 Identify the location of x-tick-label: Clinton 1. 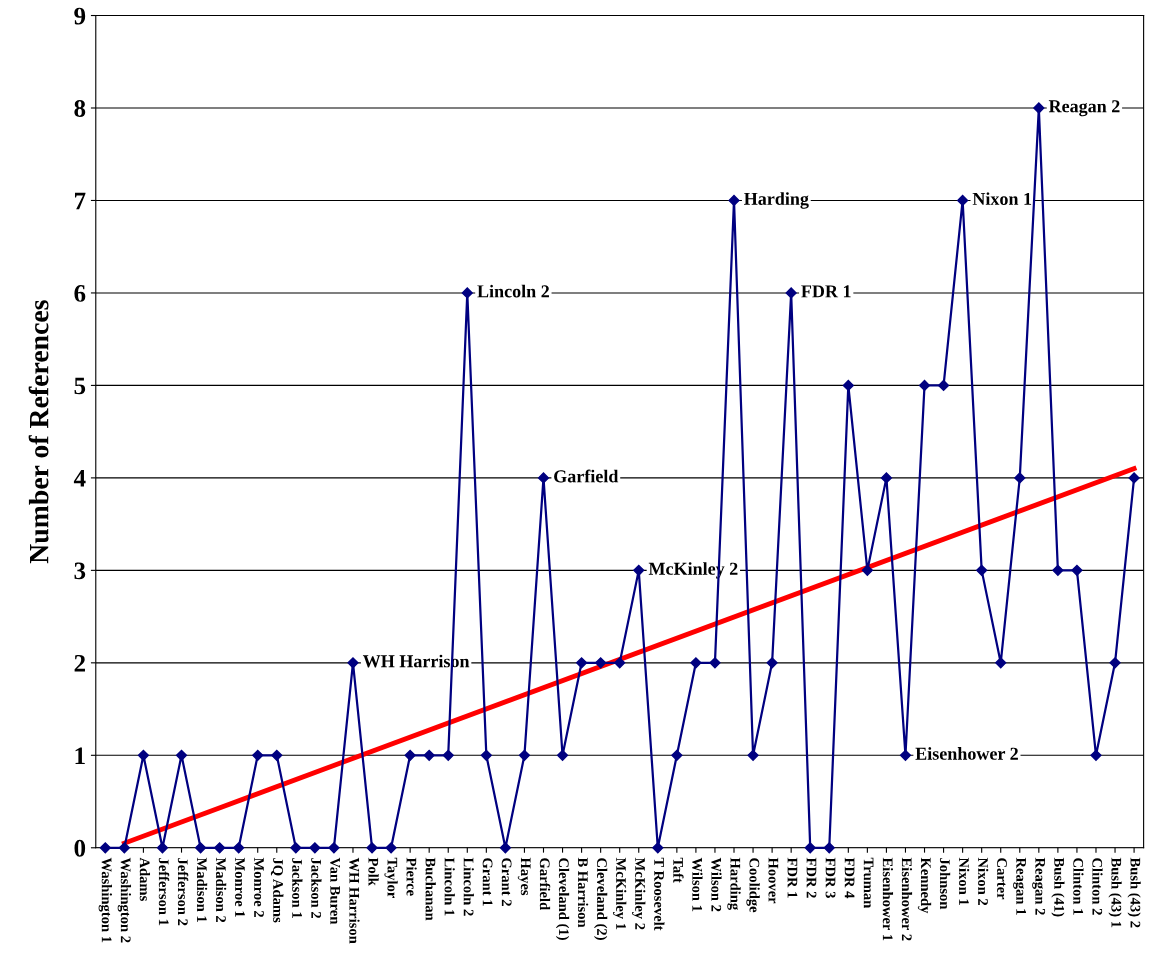
(1078, 886).